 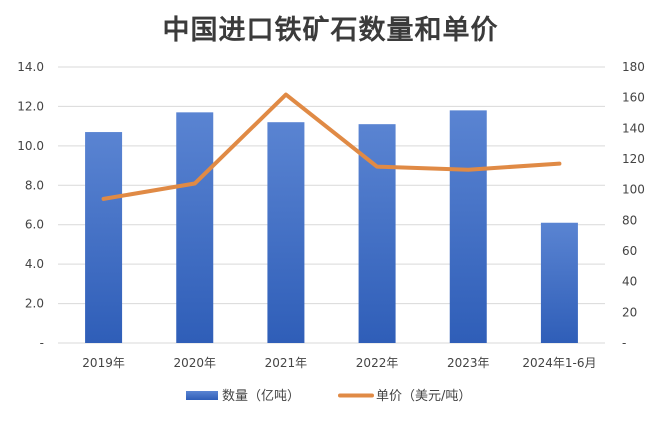 I want to click on y-right-tick-label: 140, so click(x=633, y=128).